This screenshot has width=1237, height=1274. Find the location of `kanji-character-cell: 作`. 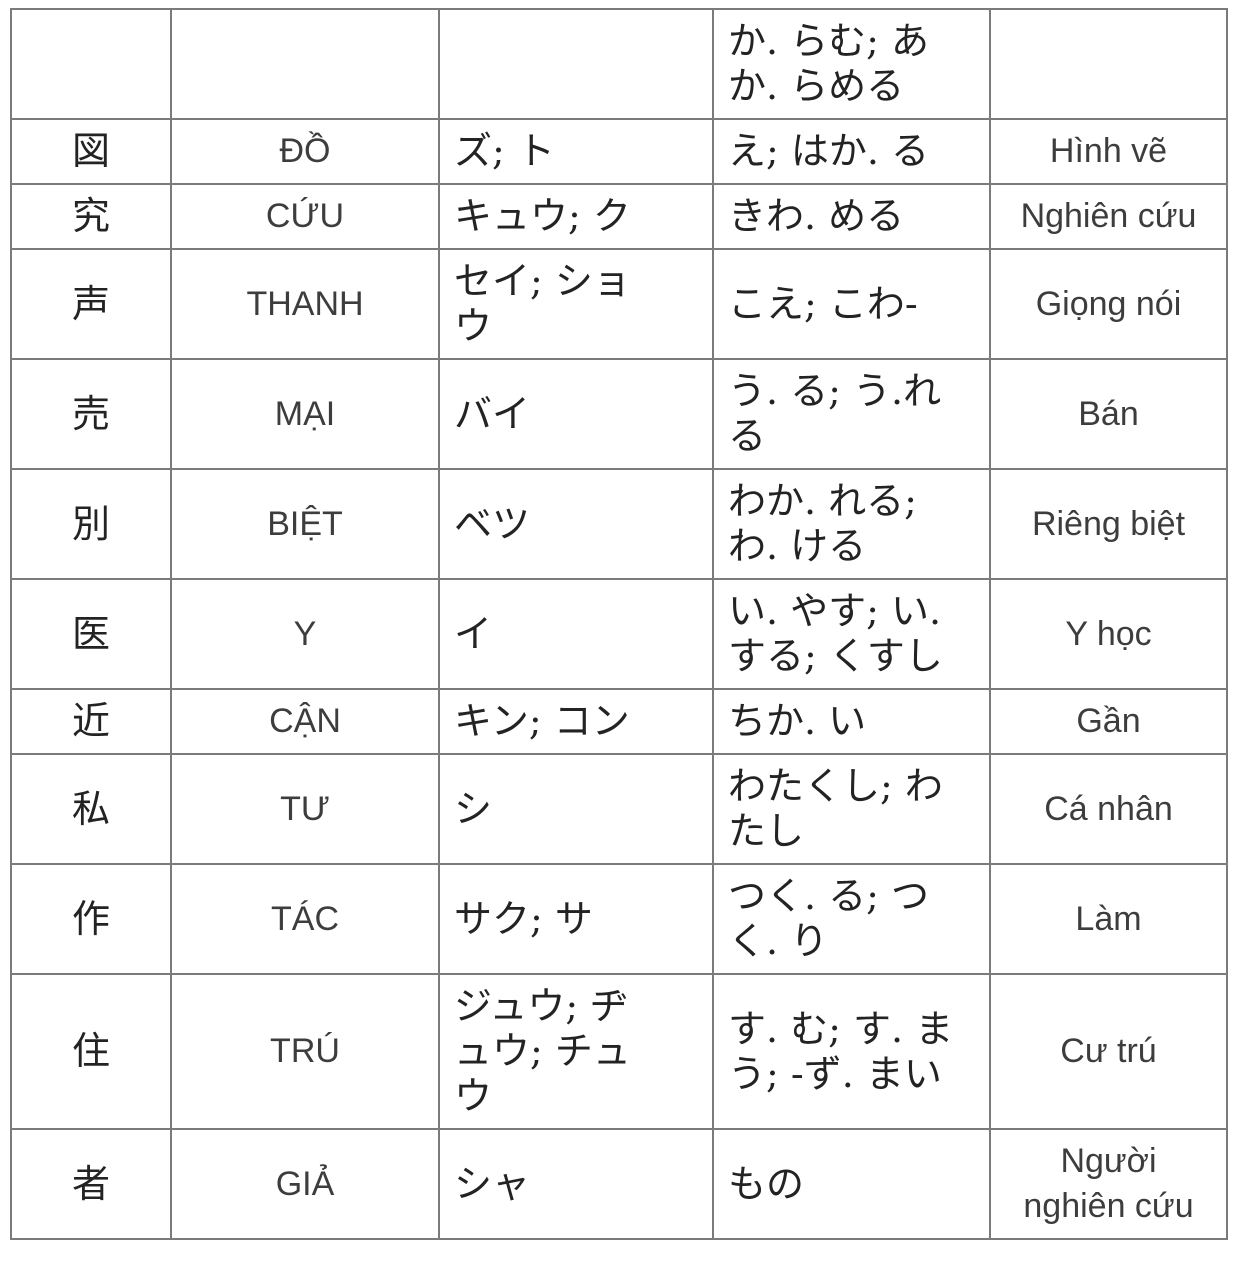

kanji-character-cell: 作 is located at coordinates (91, 919).